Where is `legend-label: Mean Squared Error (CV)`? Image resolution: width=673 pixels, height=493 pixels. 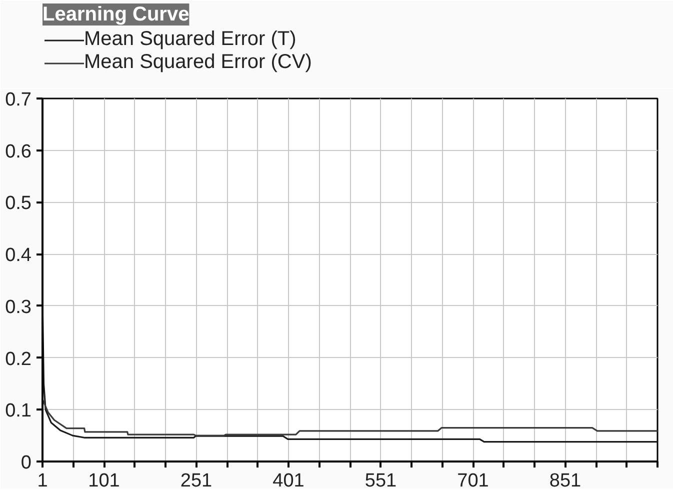 legend-label: Mean Squared Error (CV) is located at coordinates (198, 62).